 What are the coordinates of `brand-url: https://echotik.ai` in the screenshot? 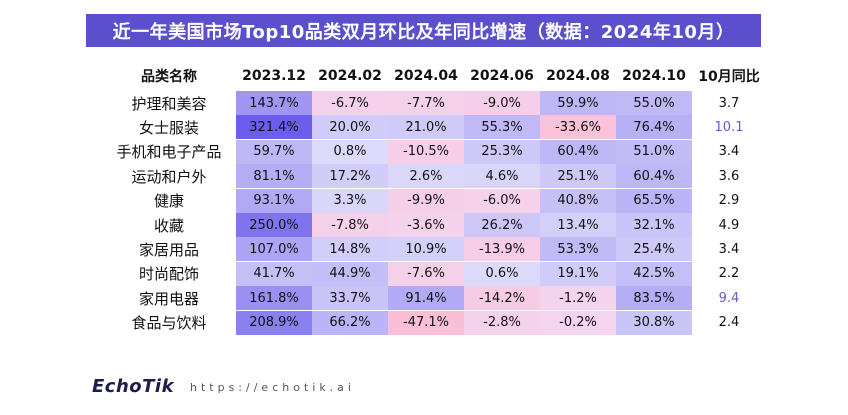 It's located at (272, 387).